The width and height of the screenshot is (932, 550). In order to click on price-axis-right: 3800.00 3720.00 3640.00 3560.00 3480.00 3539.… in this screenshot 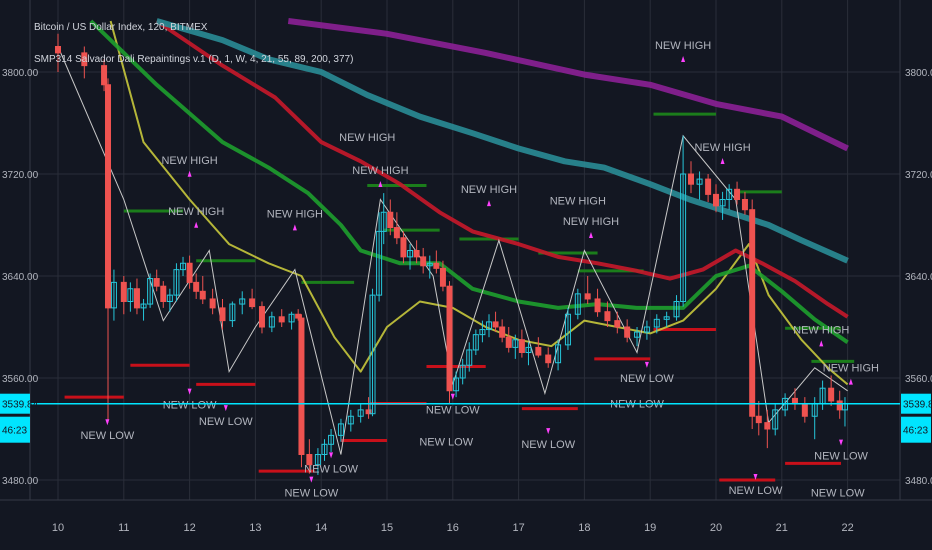, I will do `click(916, 277)`.